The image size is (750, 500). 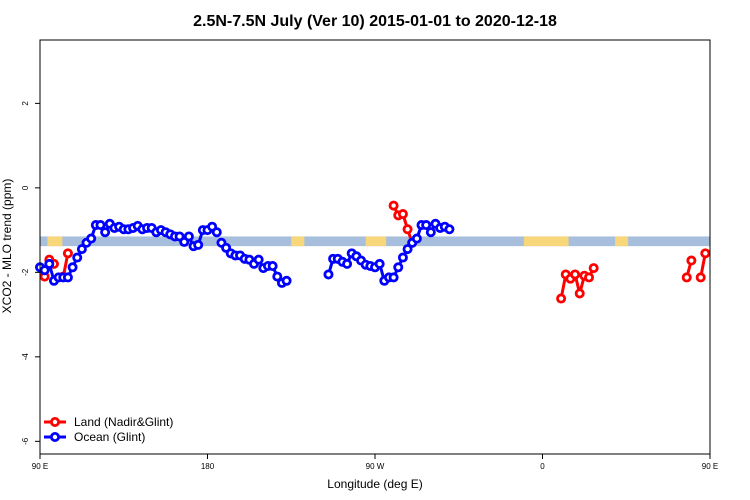 What do you see at coordinates (109, 437) in the screenshot?
I see `legend-label: Ocean (Glint)` at bounding box center [109, 437].